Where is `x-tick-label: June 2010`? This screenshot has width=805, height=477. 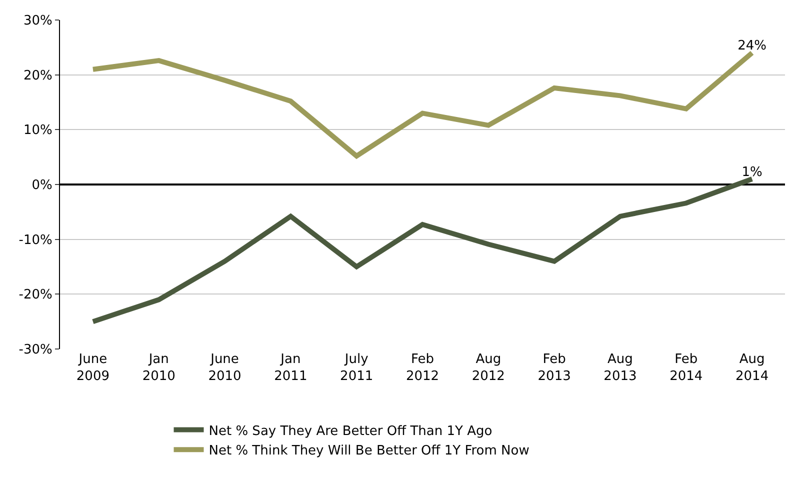 x-tick-label: June 2010 is located at coordinates (225, 368).